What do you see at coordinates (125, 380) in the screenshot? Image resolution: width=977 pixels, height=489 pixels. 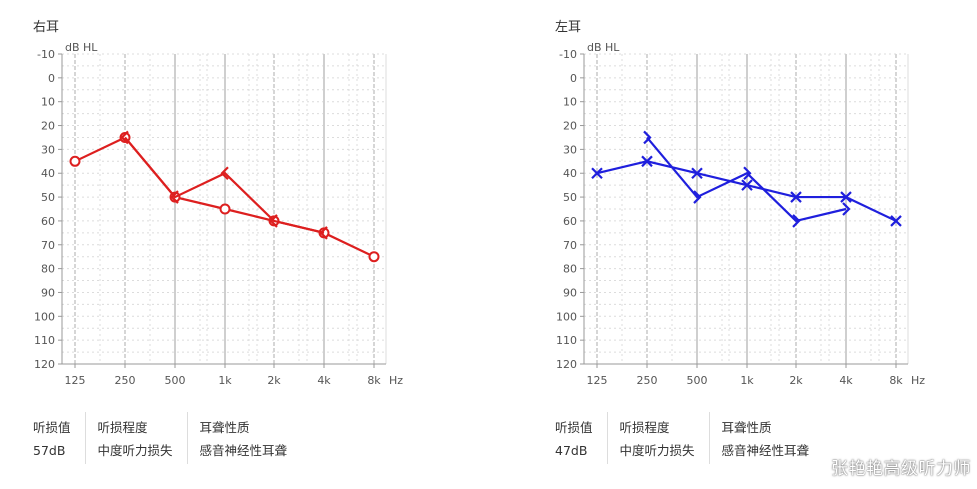 I see `x-tick-label: 250` at bounding box center [125, 380].